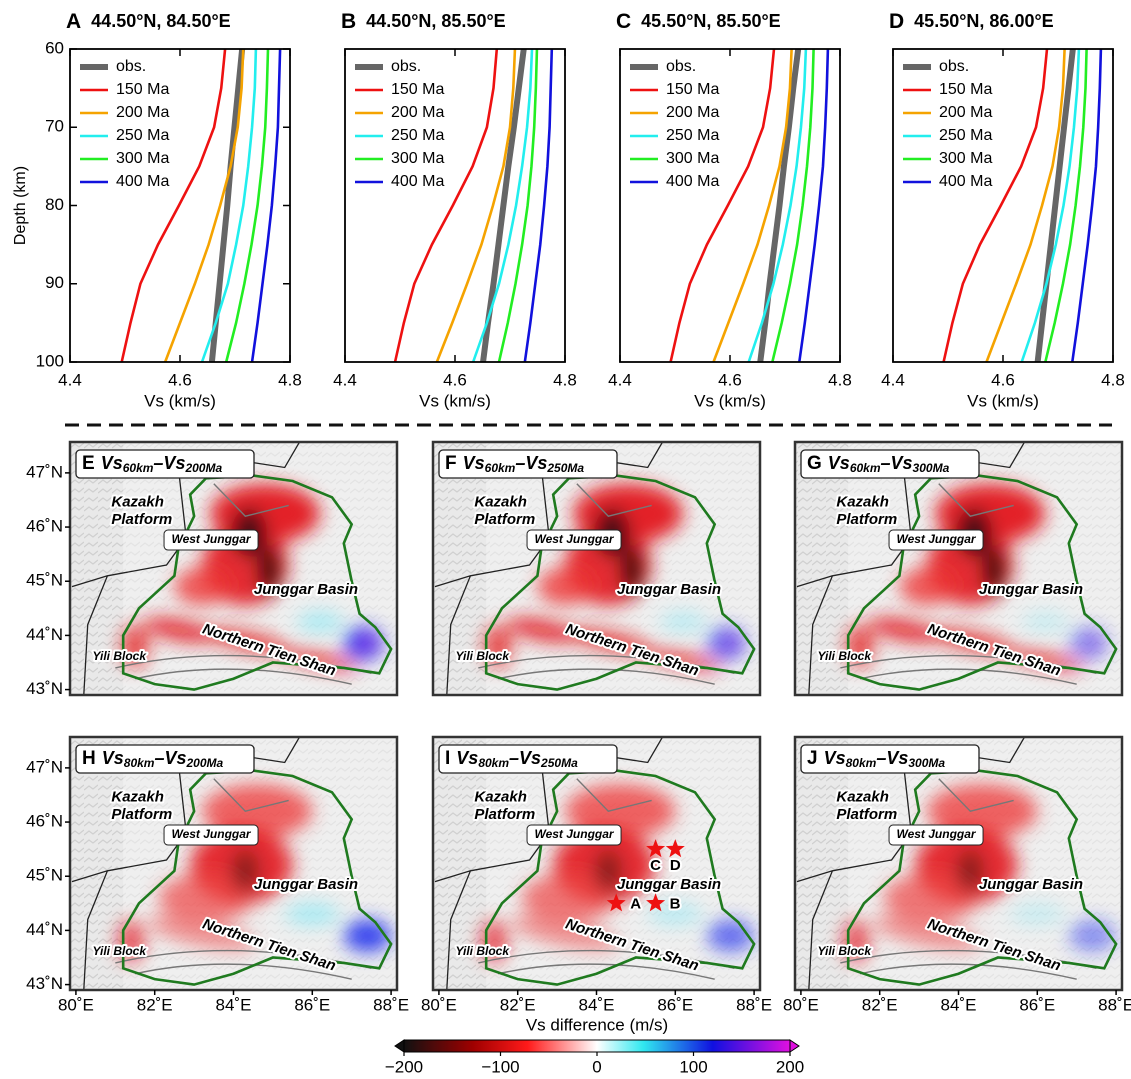 The width and height of the screenshot is (1131, 1079). What do you see at coordinates (514, 464) in the screenshot?
I see `map-title: F Vs60km–Vs250Ma` at bounding box center [514, 464].